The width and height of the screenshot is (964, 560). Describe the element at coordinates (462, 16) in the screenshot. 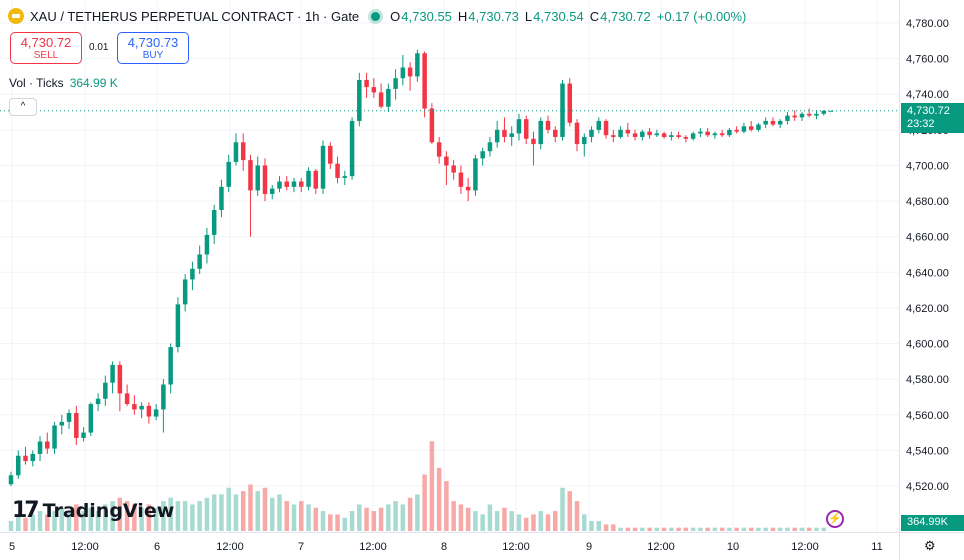

I see `high-key: H` at that location.